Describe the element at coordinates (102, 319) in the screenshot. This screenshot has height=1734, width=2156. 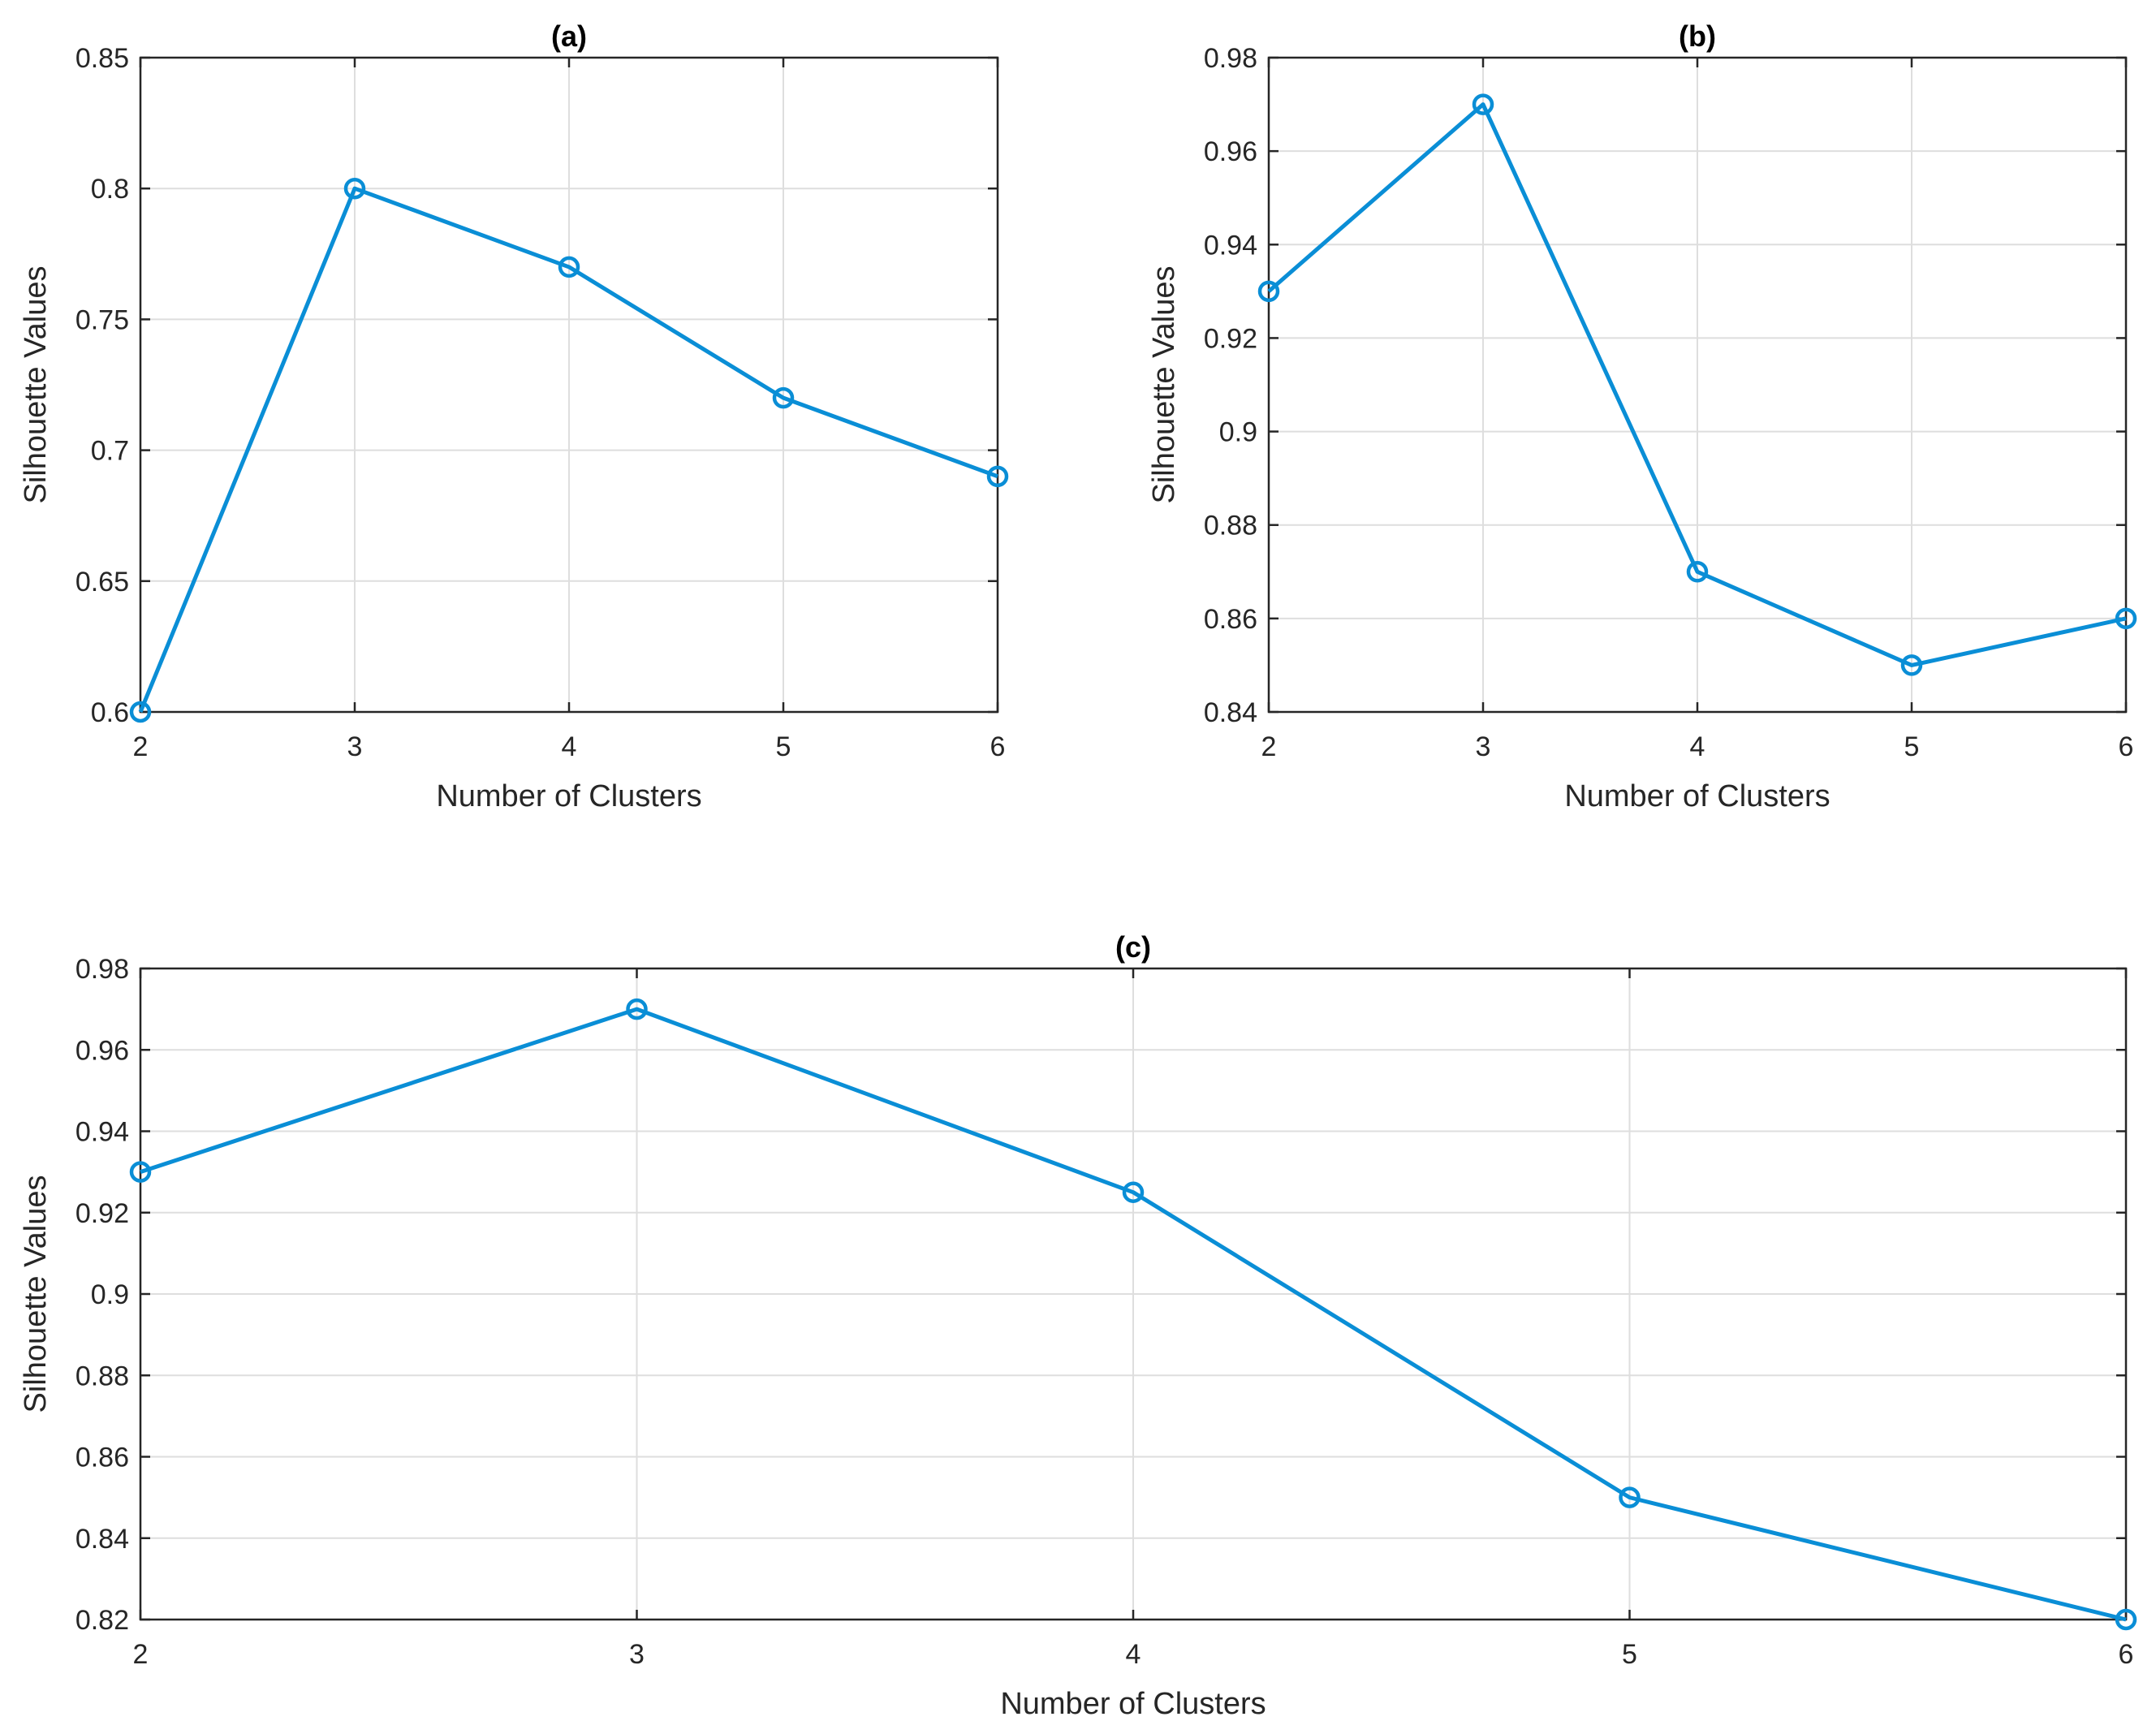
I see `y-tick-label: 0.75` at that location.